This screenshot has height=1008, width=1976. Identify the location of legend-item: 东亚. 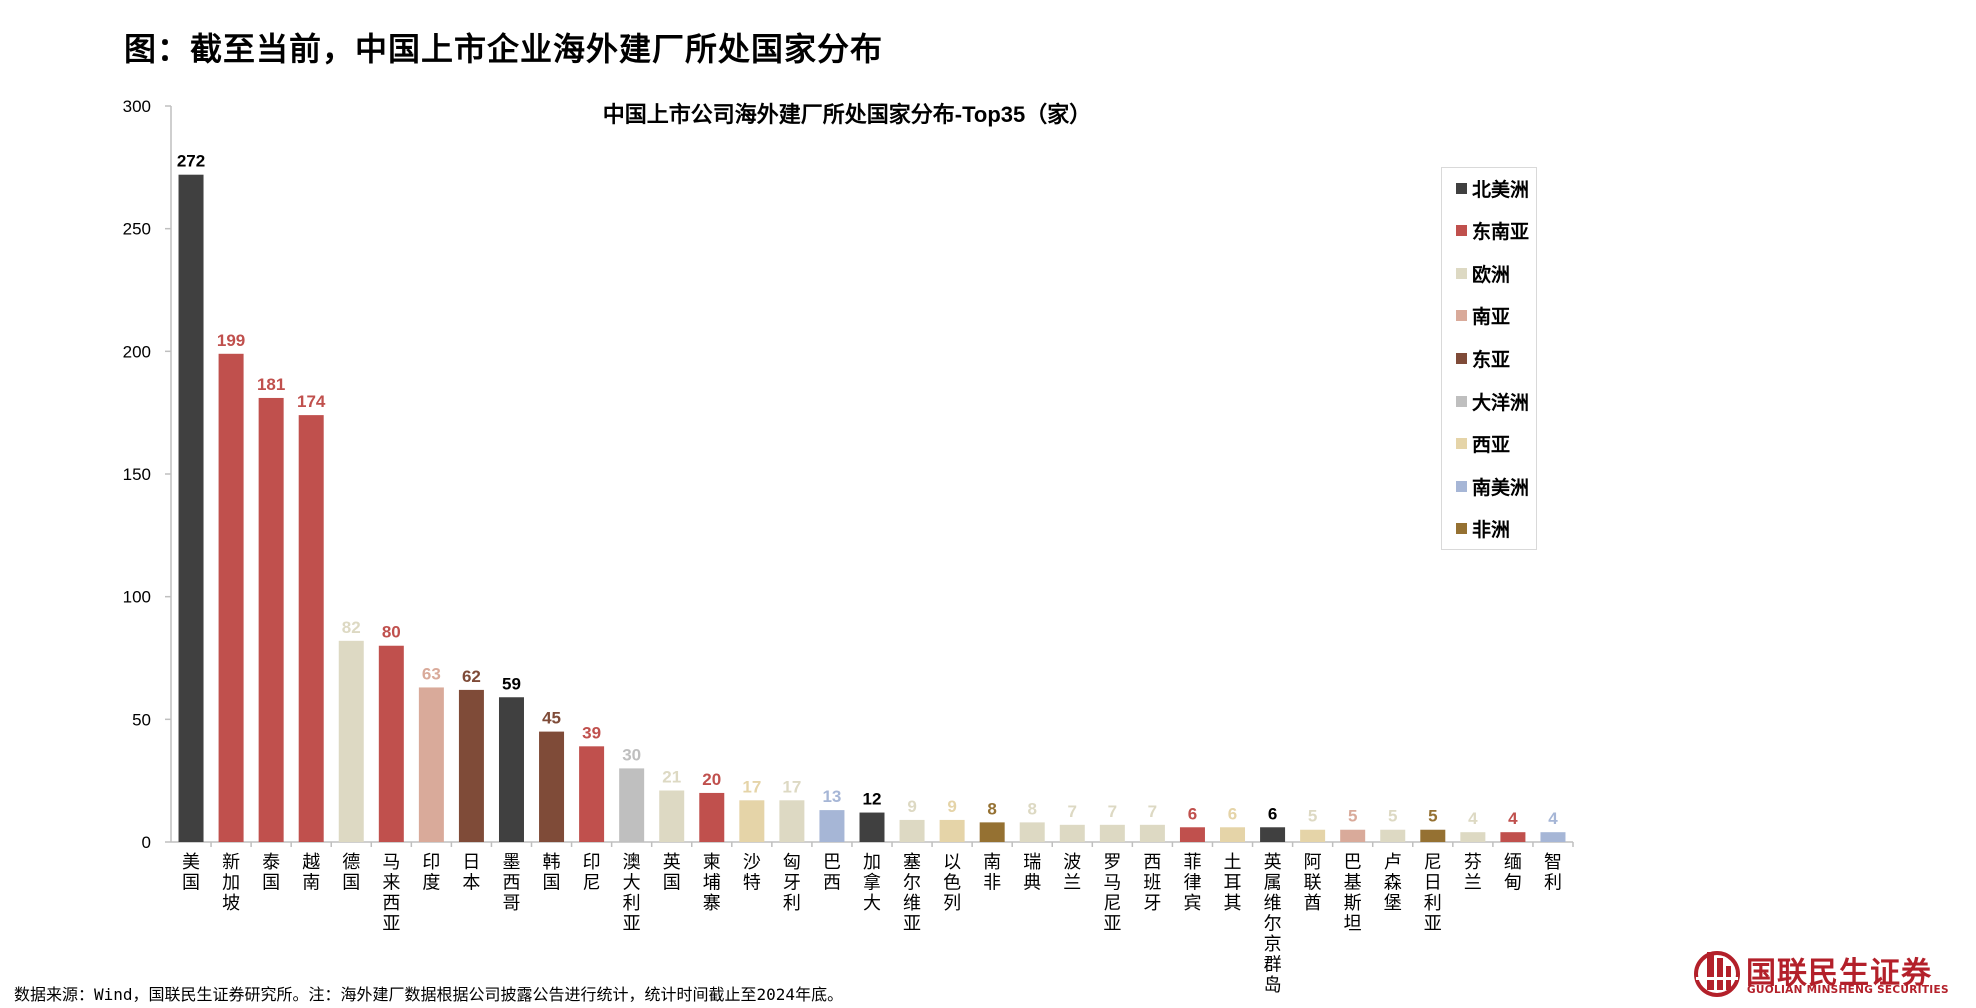
(1483, 358).